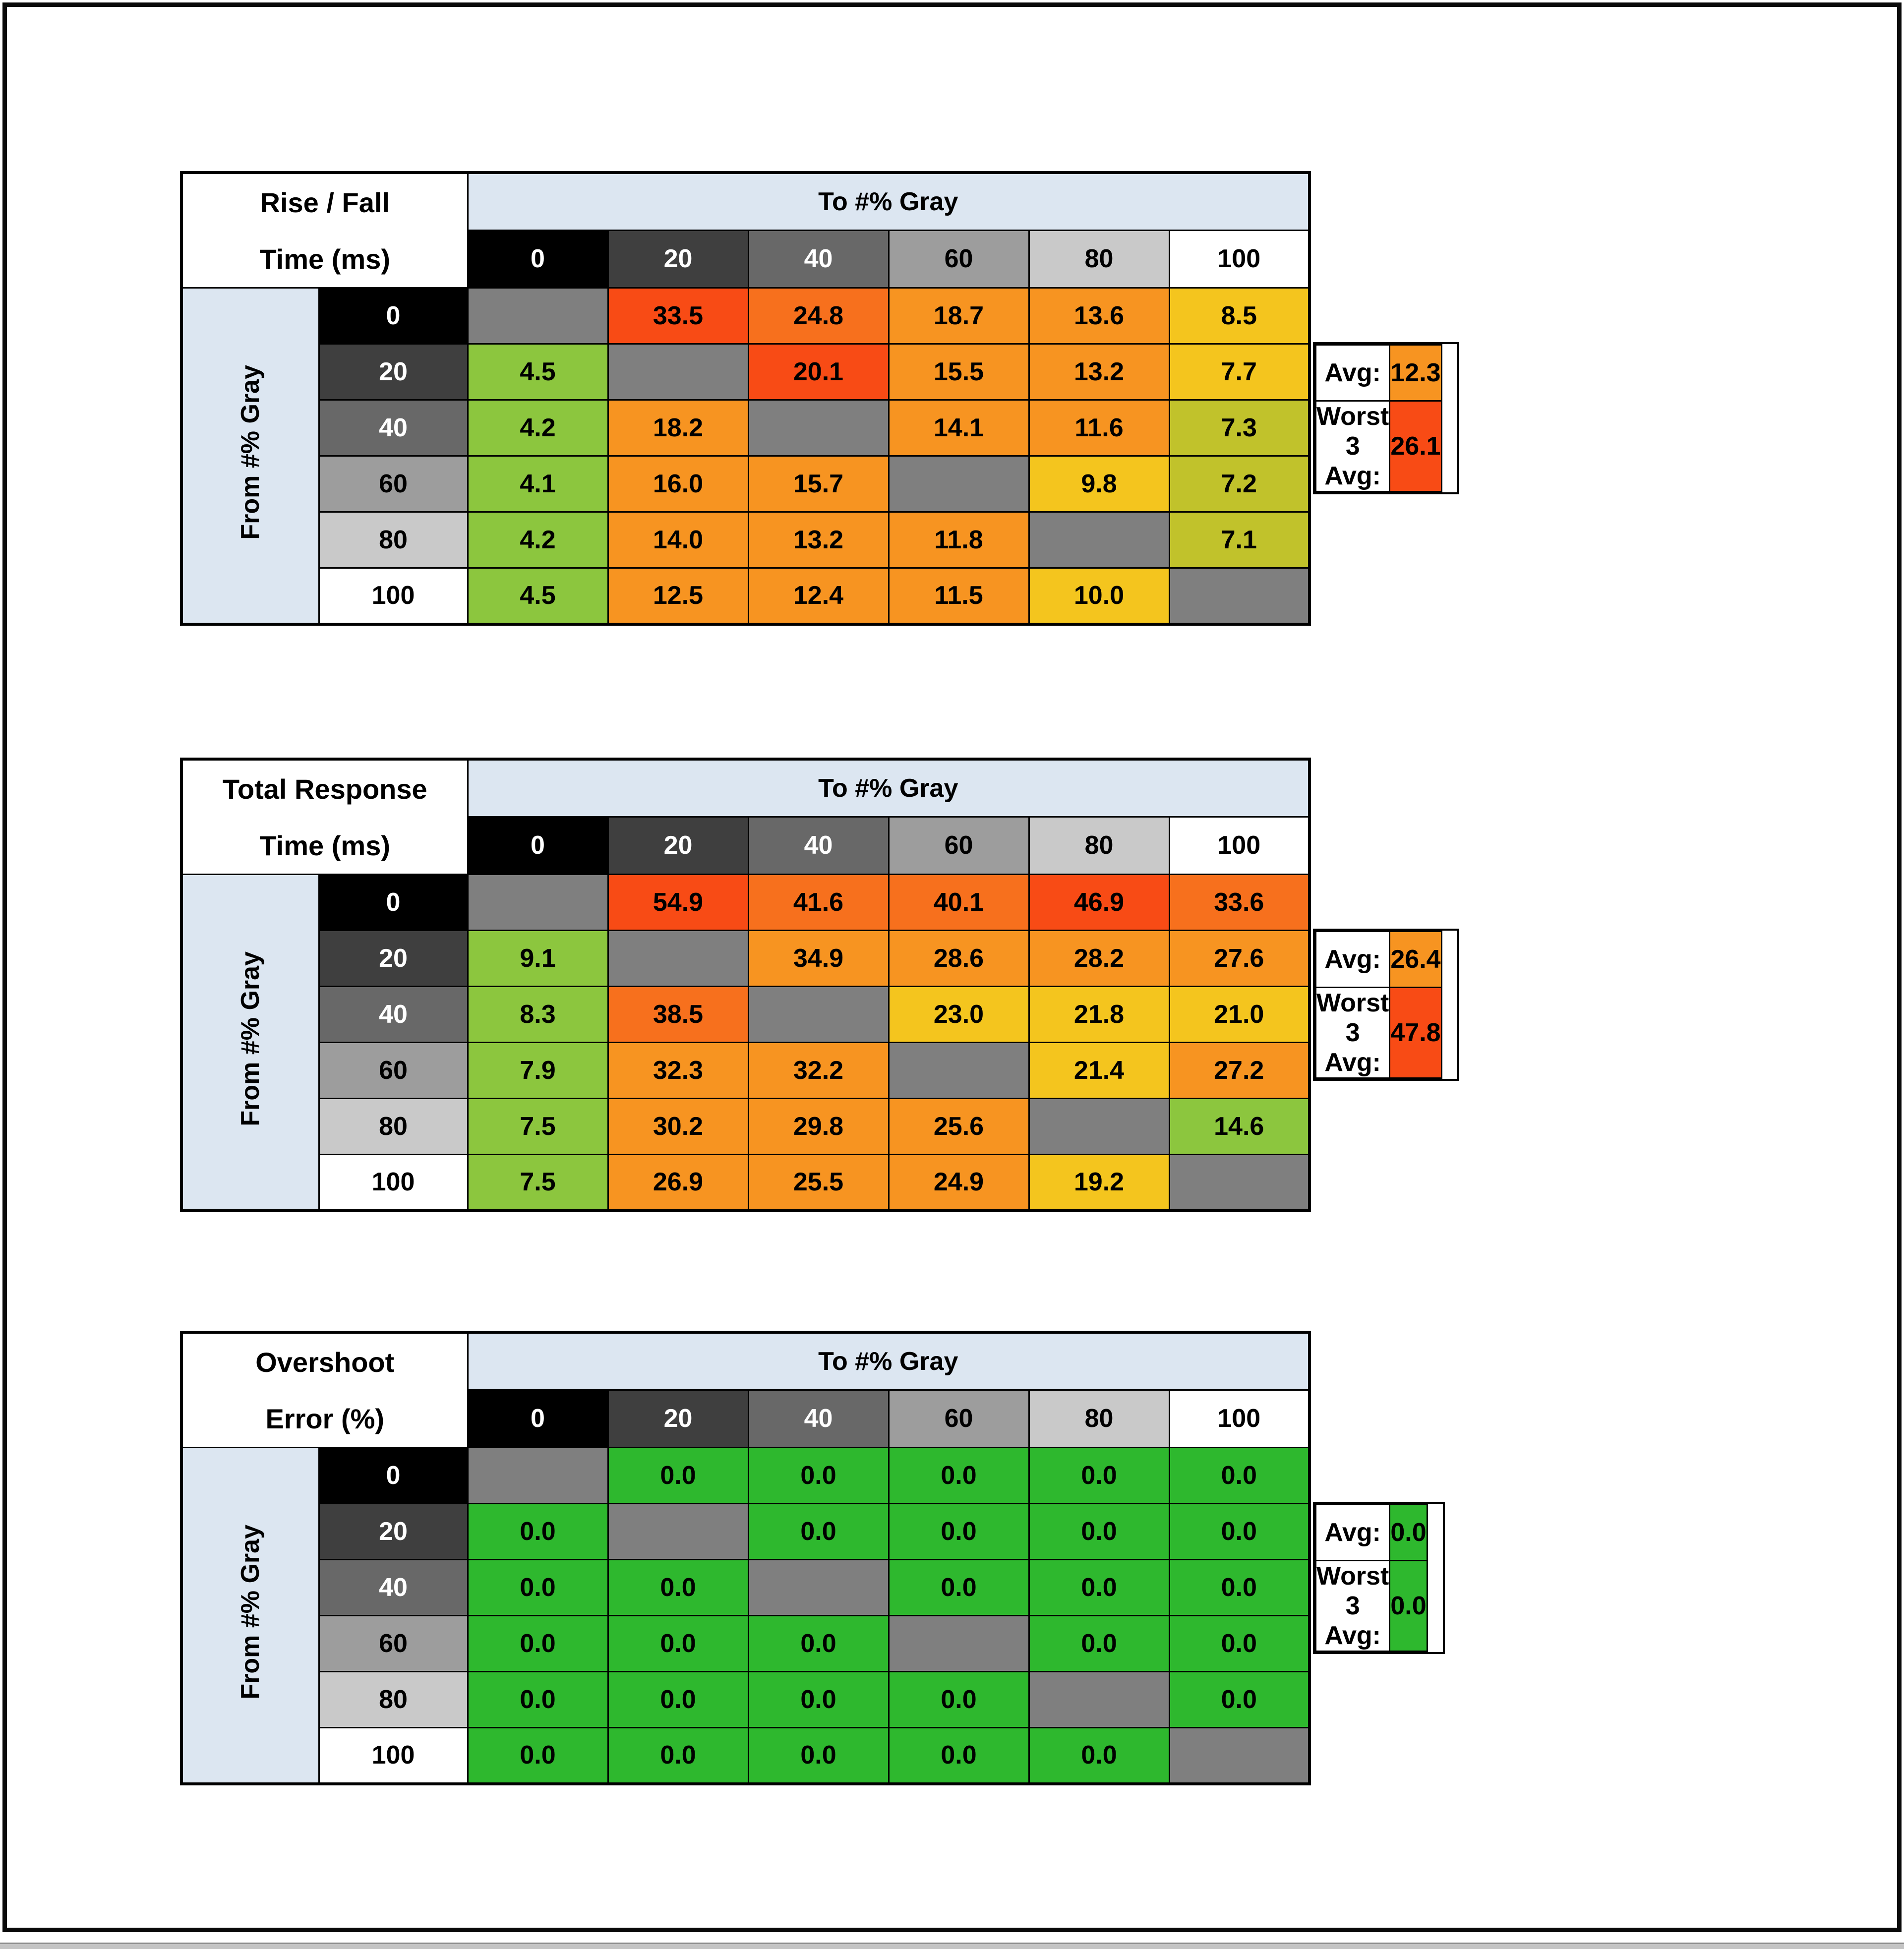  I want to click on total-response-time-cell-from100-to20: 26.9, so click(678, 1182).